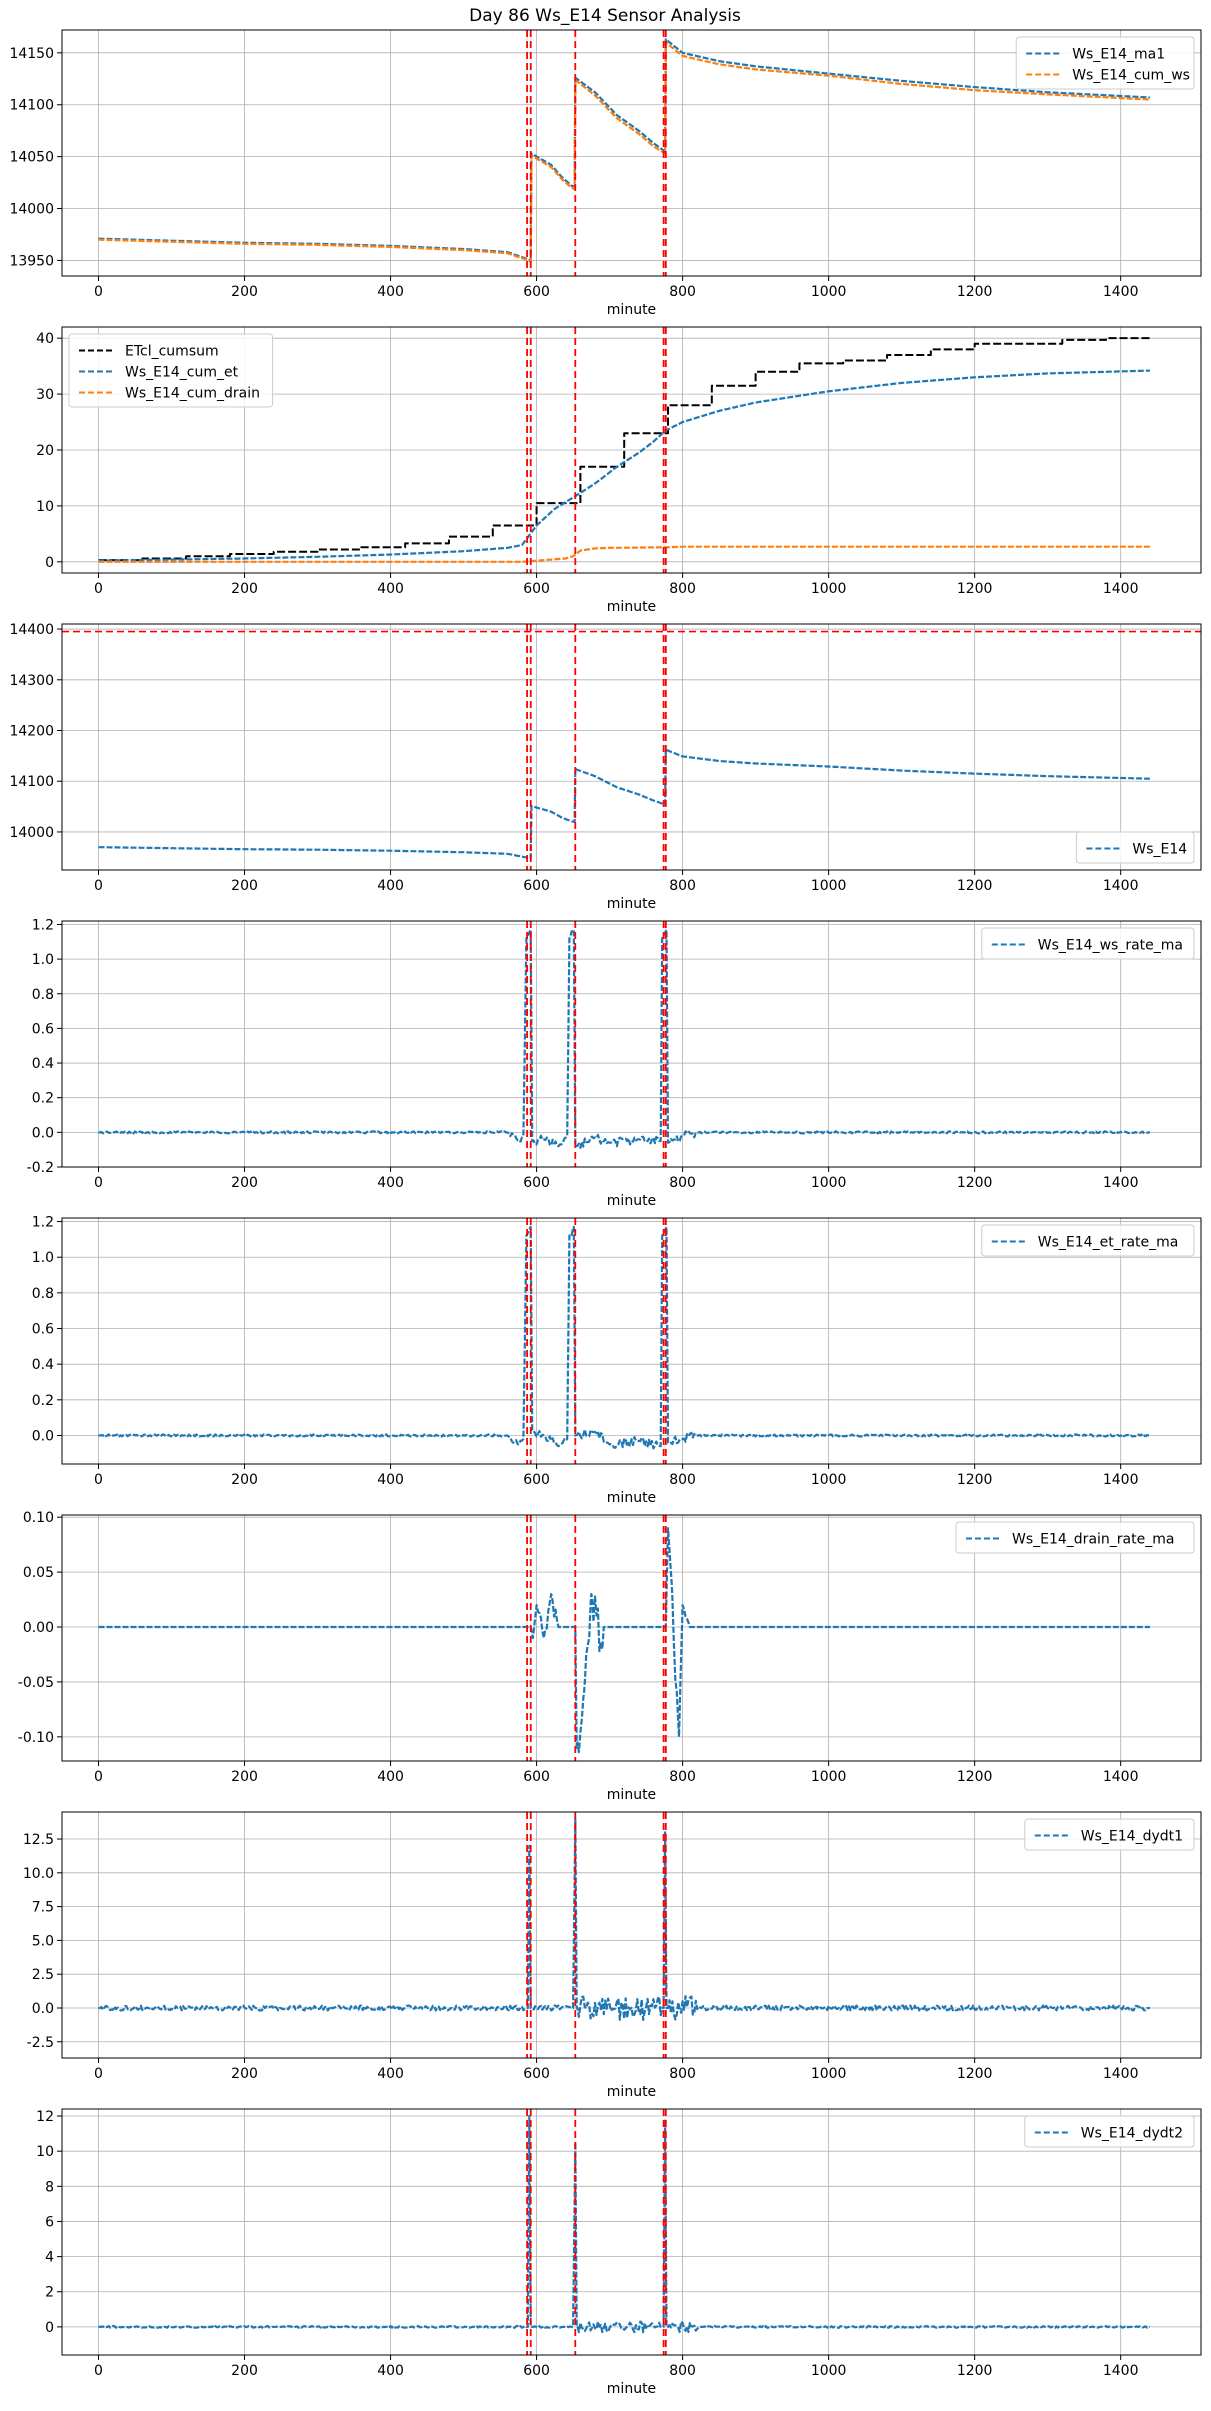  I want to click on legend-label: Ws_E14_cum_et, so click(182, 373).